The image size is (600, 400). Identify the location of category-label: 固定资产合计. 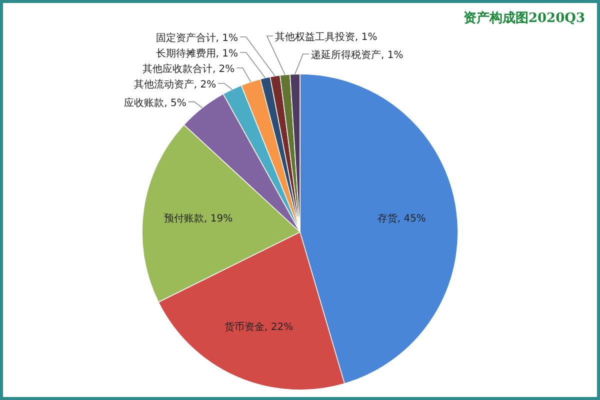
(186, 38).